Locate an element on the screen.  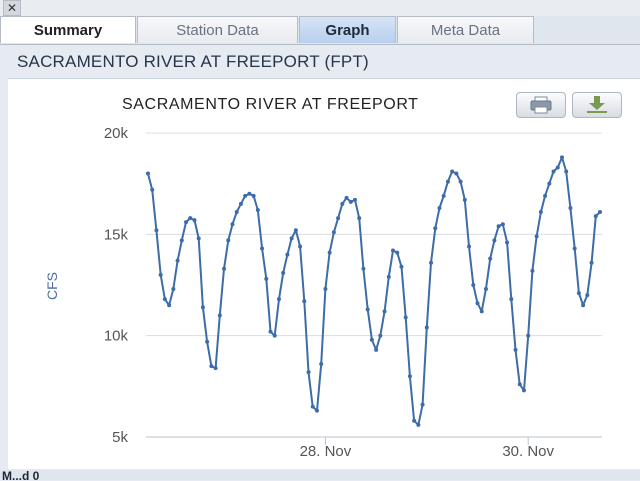
printer-icon is located at coordinates (541, 105).